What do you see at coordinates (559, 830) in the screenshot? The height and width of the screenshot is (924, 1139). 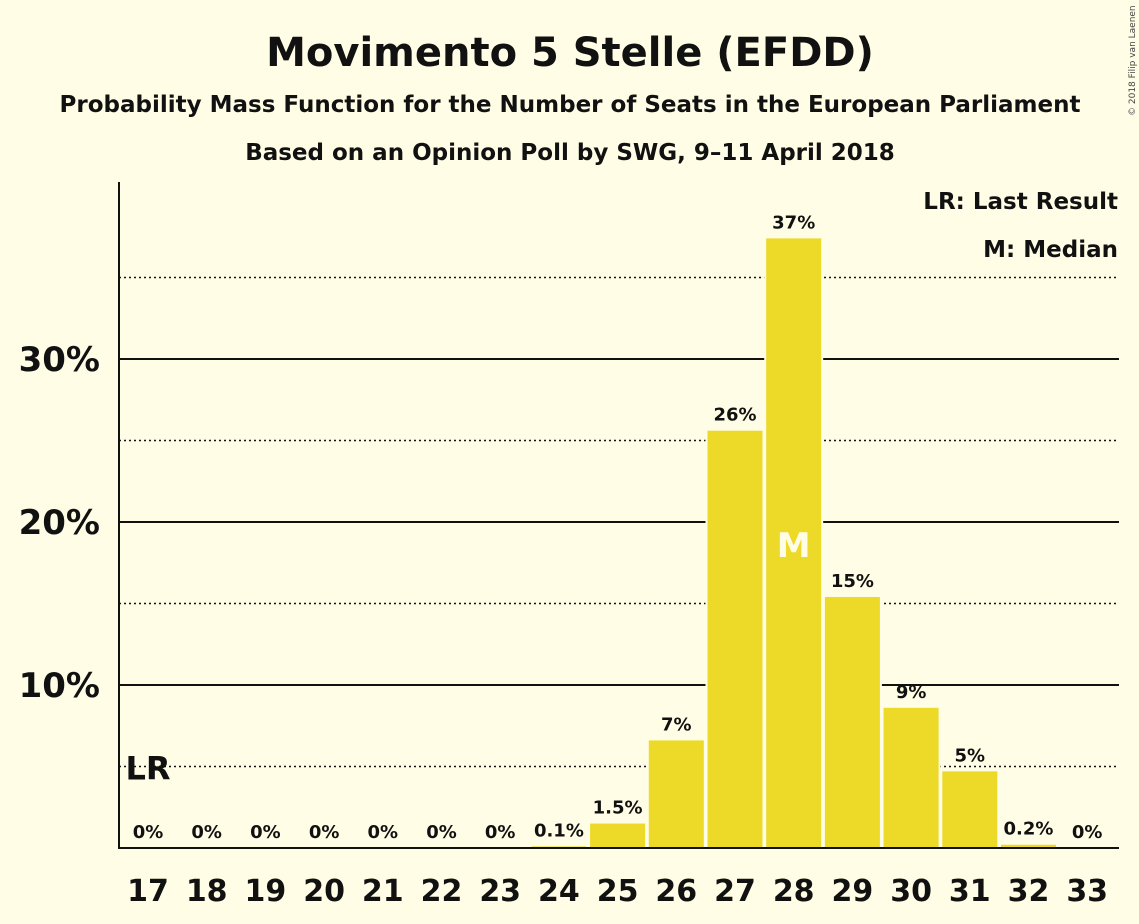 I see `data-label-24: 0.1%` at bounding box center [559, 830].